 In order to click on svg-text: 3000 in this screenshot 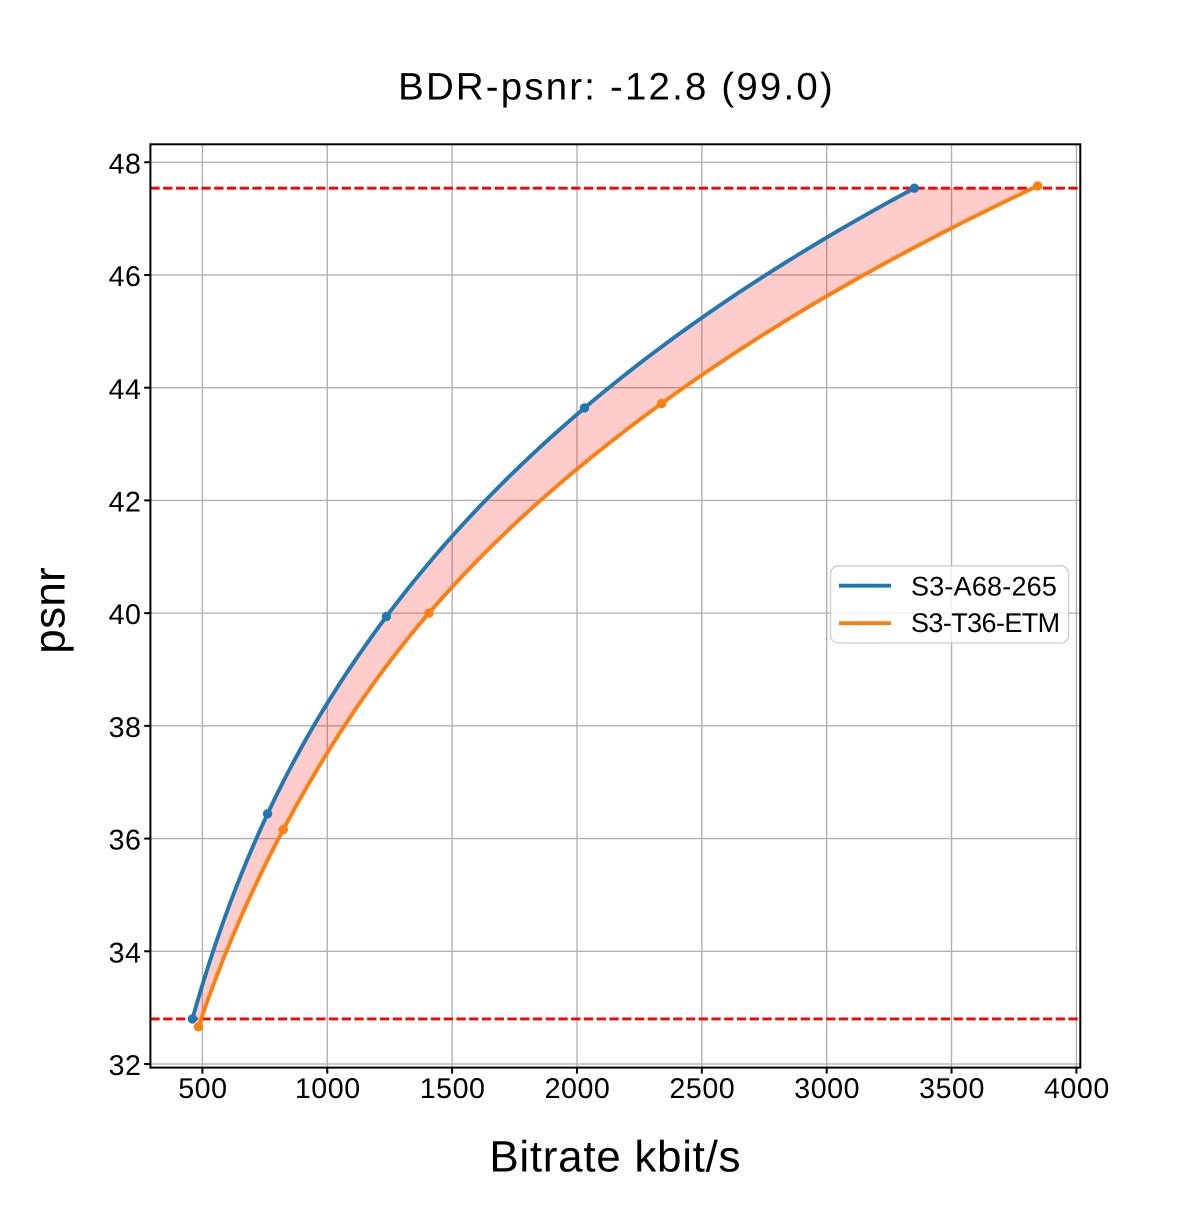, I will do `click(827, 1089)`.